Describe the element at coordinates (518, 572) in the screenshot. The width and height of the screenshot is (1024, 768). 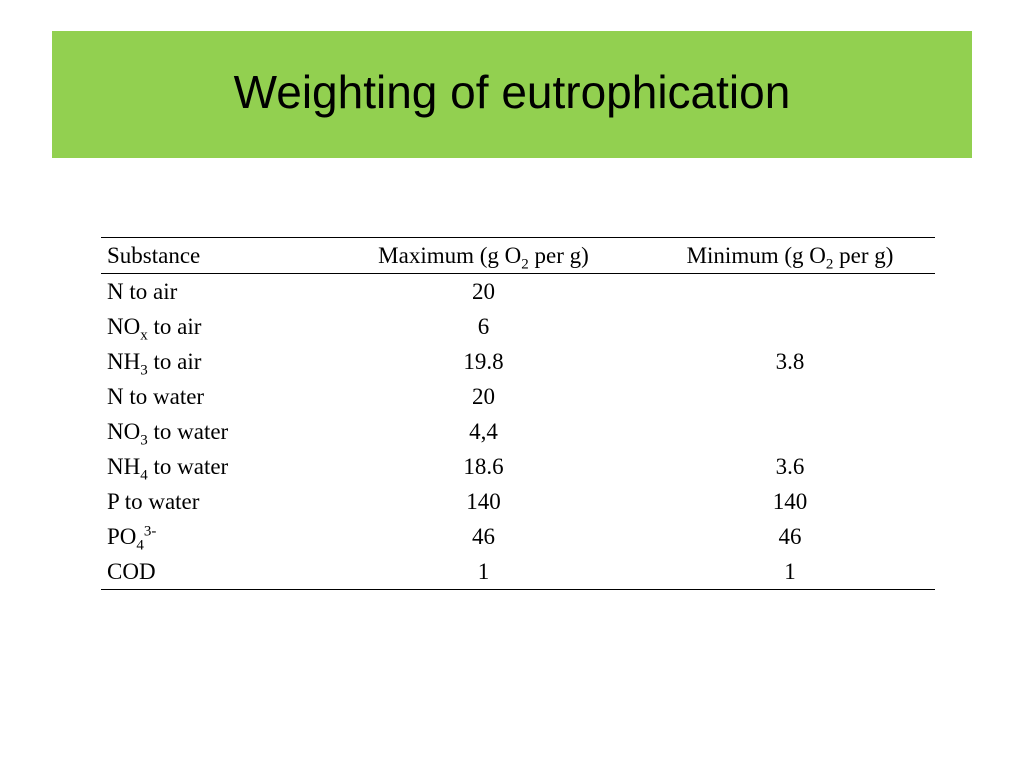
I see `table-row: COD 1 1` at that location.